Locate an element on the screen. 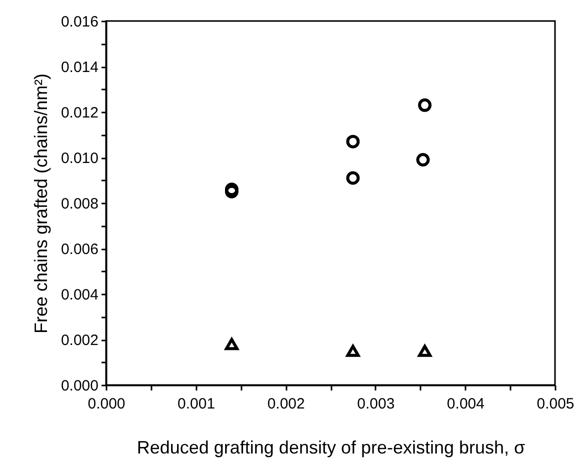  y-tick-label: 0.012 is located at coordinates (79, 113).